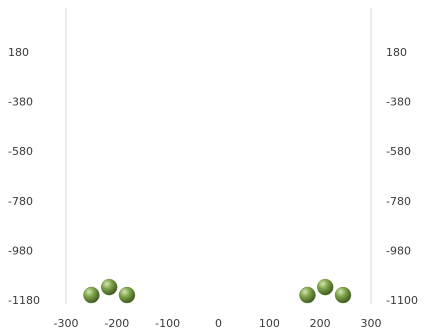 This screenshot has height=332, width=424. Describe the element at coordinates (398, 201) in the screenshot. I see `y-tick-label-right: -780` at that location.